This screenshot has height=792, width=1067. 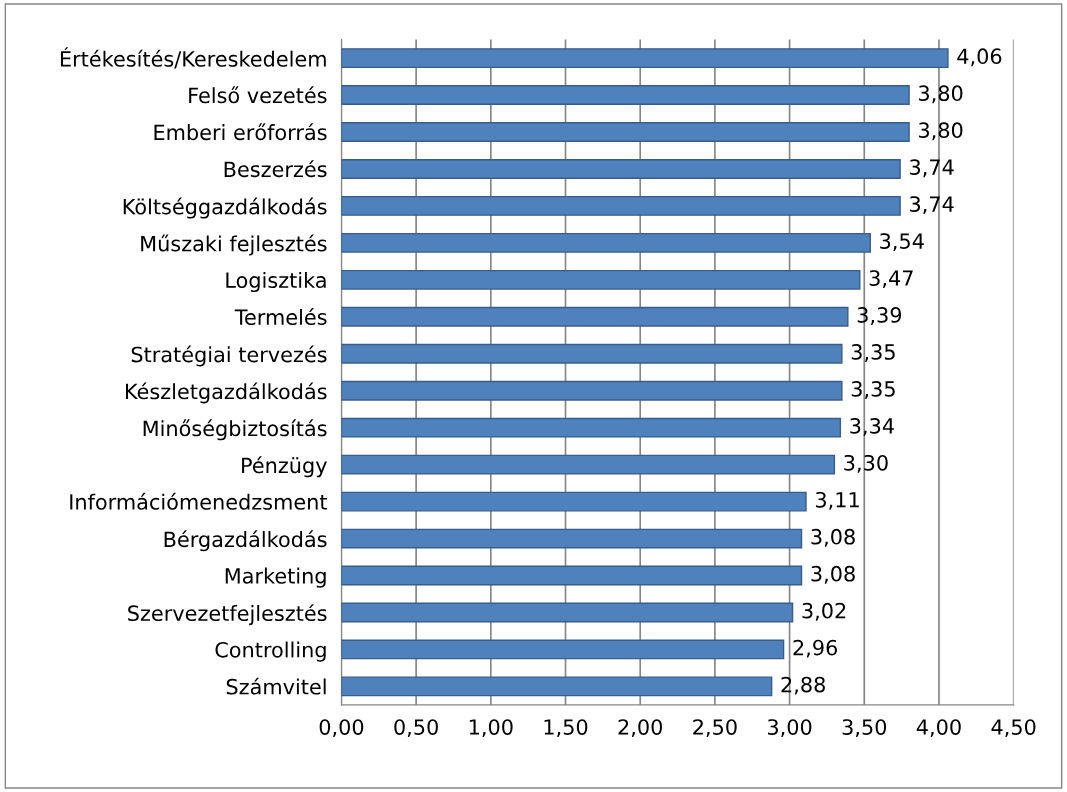 I want to click on x-tick-label: 0,50, so click(x=416, y=728).